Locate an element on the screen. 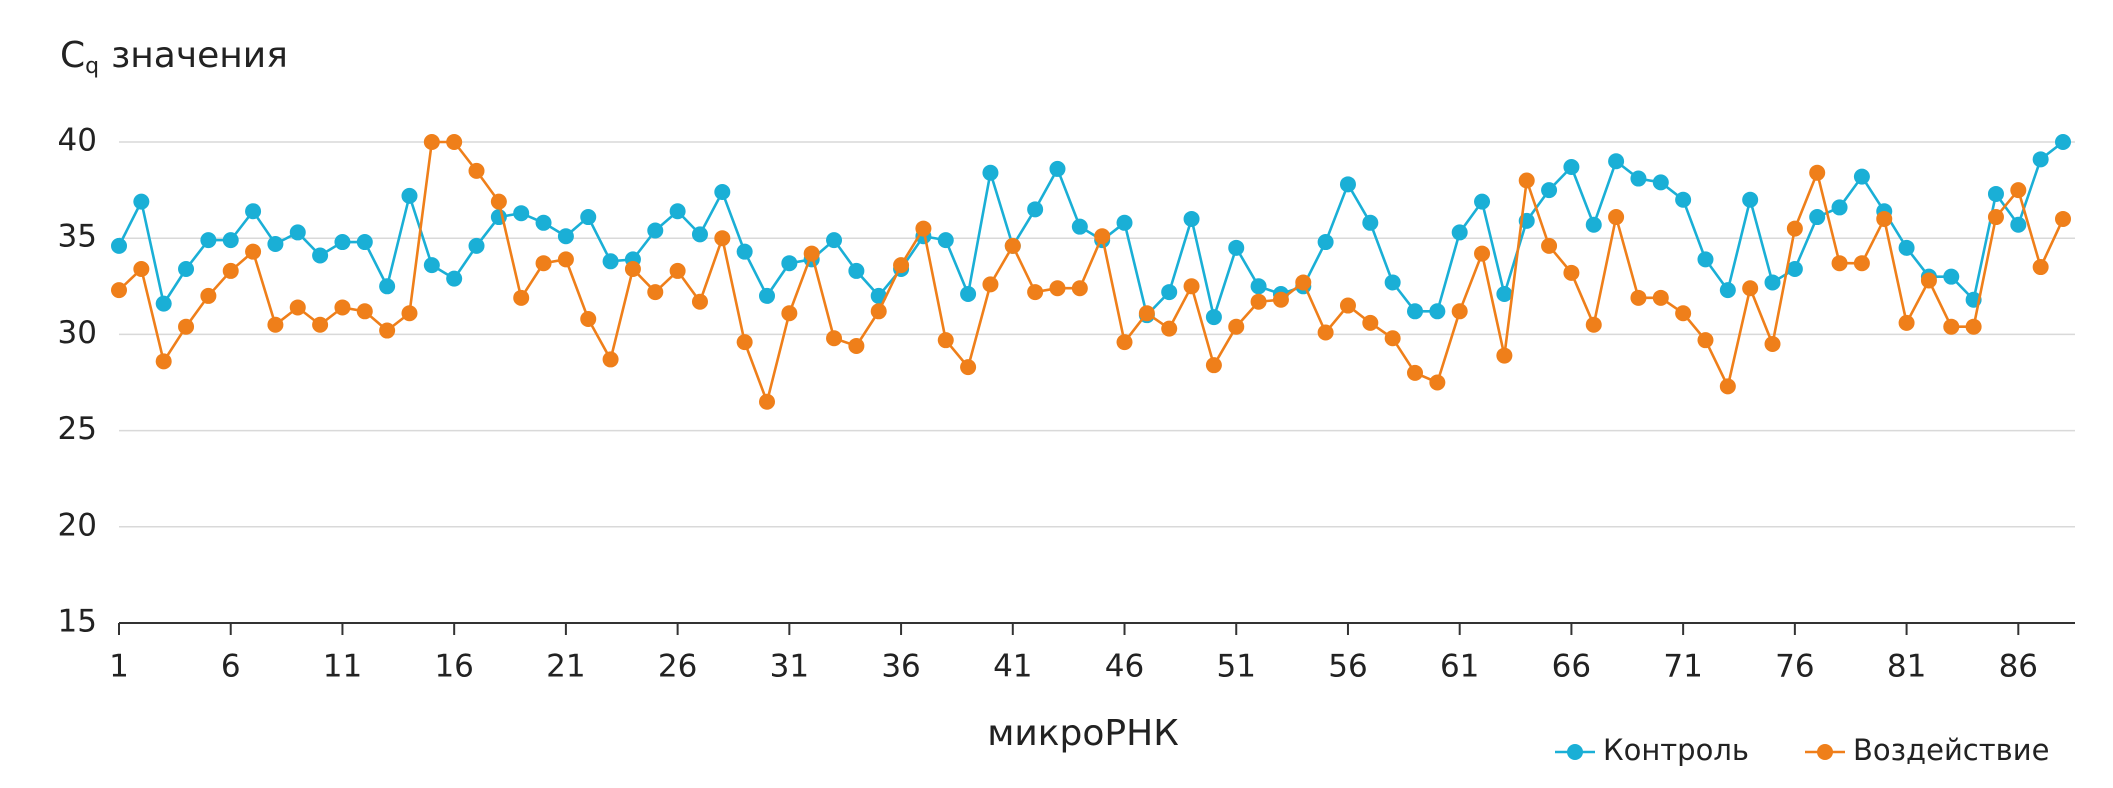 This screenshot has width=2113, height=788. x-axis-label: микроРНК is located at coordinates (1083, 733).